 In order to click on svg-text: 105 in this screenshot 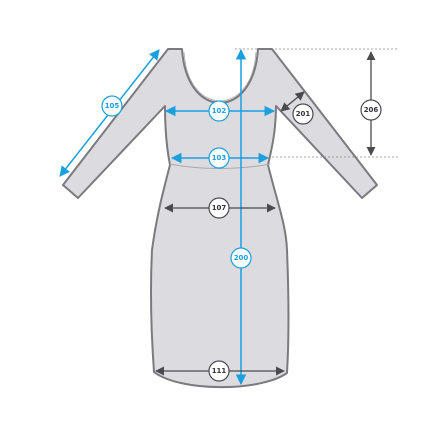, I will do `click(112, 106)`.